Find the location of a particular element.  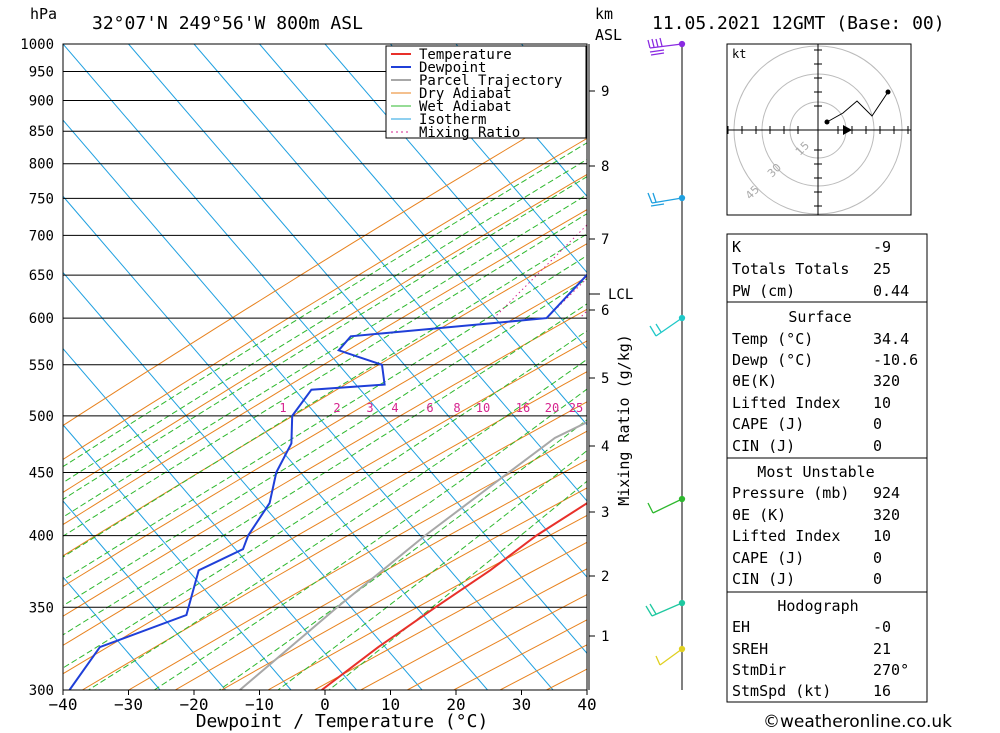

mu-pressure-label: Pressure (mb) is located at coordinates (790, 493).